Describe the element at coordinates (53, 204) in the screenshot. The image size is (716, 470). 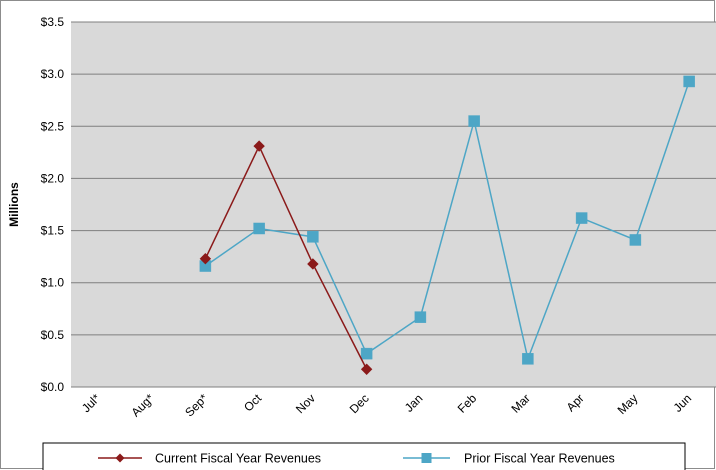
I see `y-axis-tick-labels: $0.0 $0.5 $1.0 $1.5 $2.0 $2.5 $3.0 $3.5` at that location.